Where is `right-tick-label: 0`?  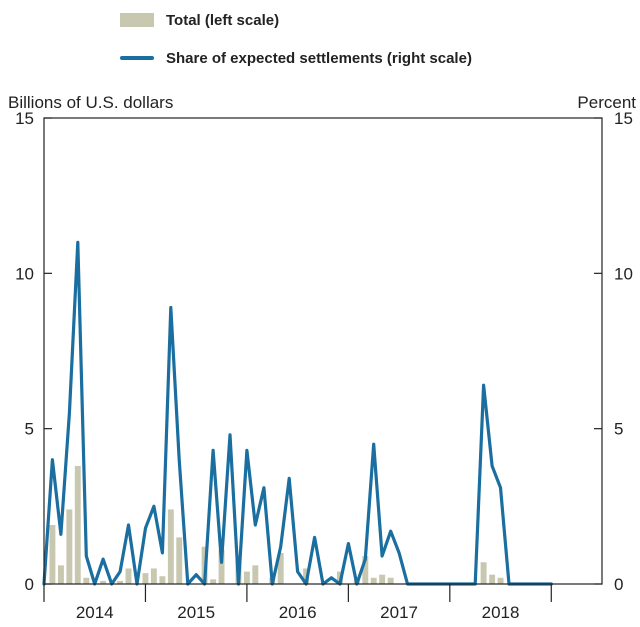 right-tick-label: 0 is located at coordinates (618, 584).